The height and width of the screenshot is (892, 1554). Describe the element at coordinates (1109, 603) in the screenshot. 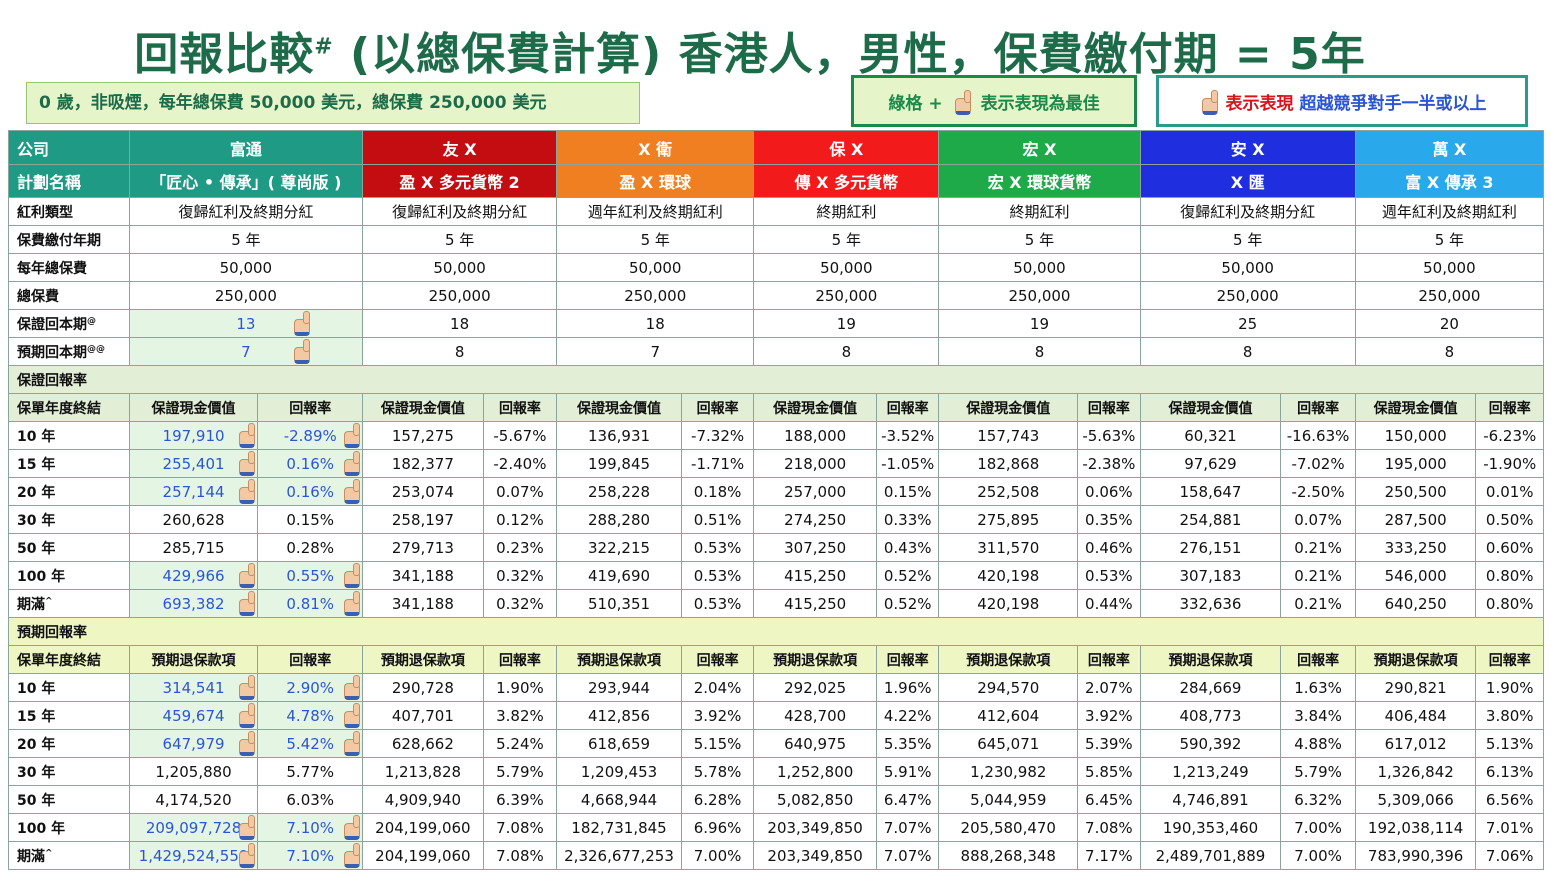

I see `rate-cell: 0.44%` at that location.